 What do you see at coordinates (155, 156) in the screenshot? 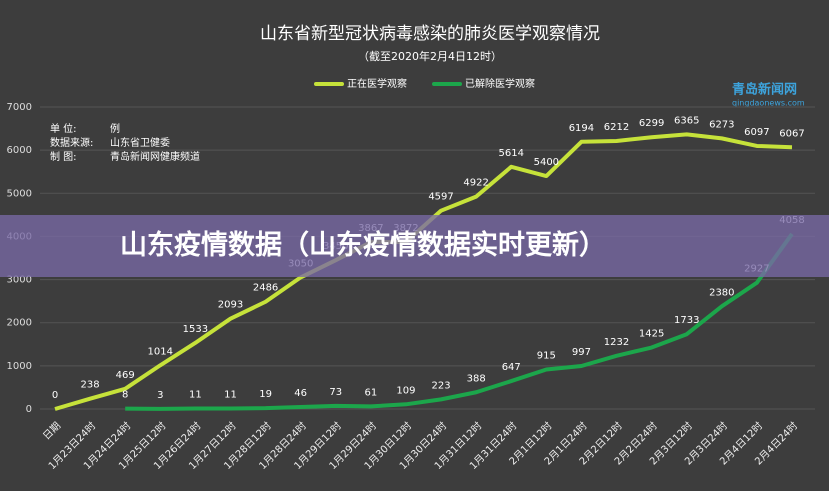
I see `annotation: 青岛新闻网健康频道` at bounding box center [155, 156].